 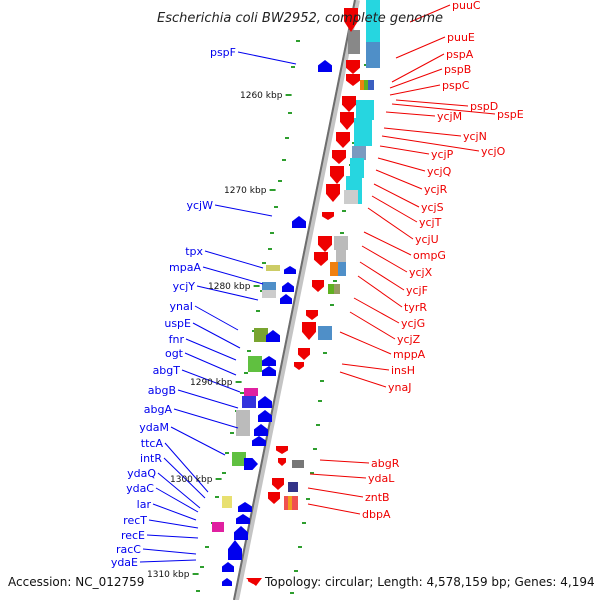 I want to click on right-gene-label: insH, so click(x=403, y=370).